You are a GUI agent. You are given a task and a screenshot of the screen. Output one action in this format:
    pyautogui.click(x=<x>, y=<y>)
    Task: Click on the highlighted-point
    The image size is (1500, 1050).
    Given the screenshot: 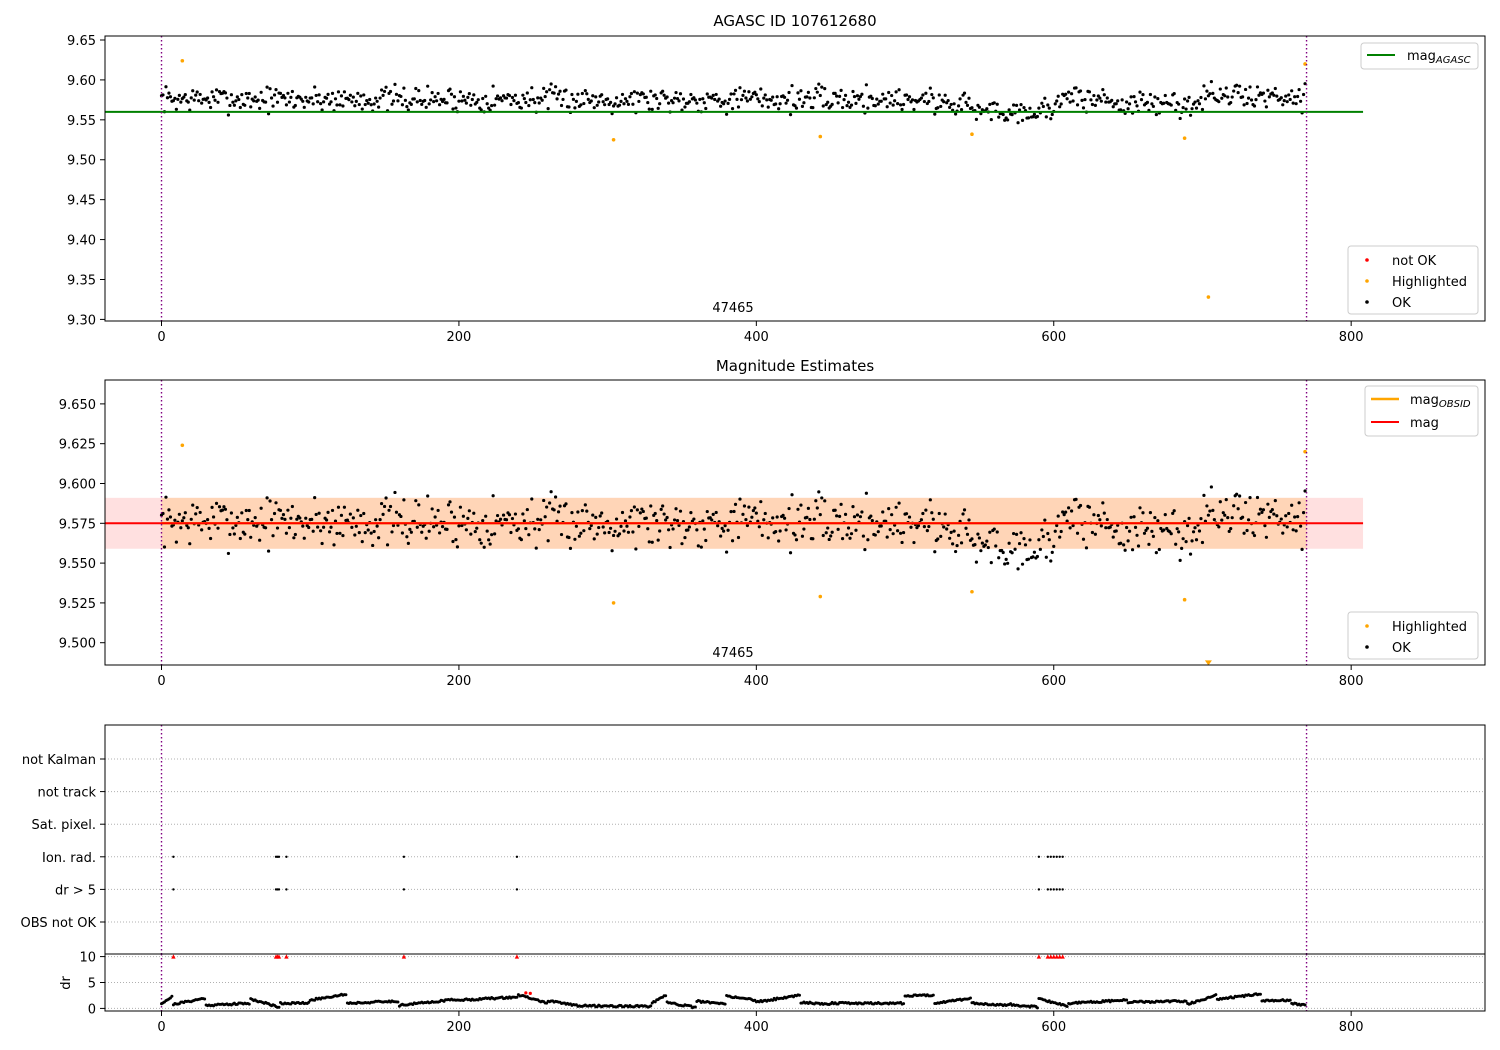 What is the action you would take?
    pyautogui.click(x=820, y=596)
    